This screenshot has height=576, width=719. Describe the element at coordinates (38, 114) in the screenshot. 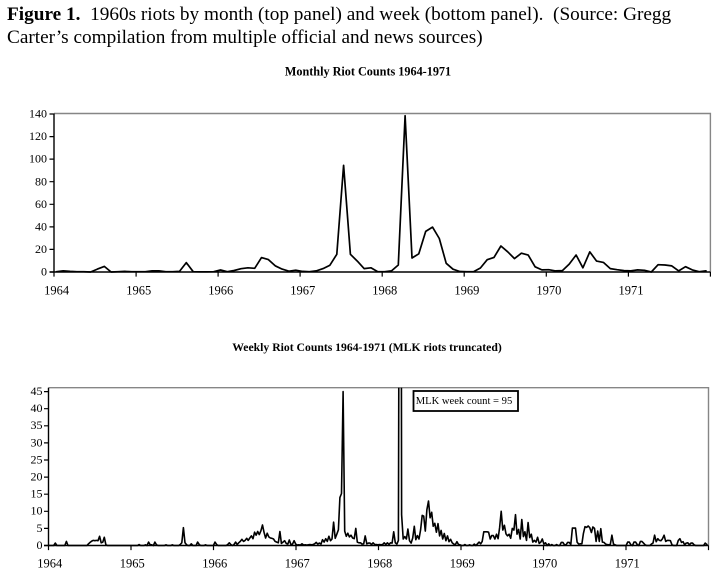

I see `svg-text: 140` at that location.